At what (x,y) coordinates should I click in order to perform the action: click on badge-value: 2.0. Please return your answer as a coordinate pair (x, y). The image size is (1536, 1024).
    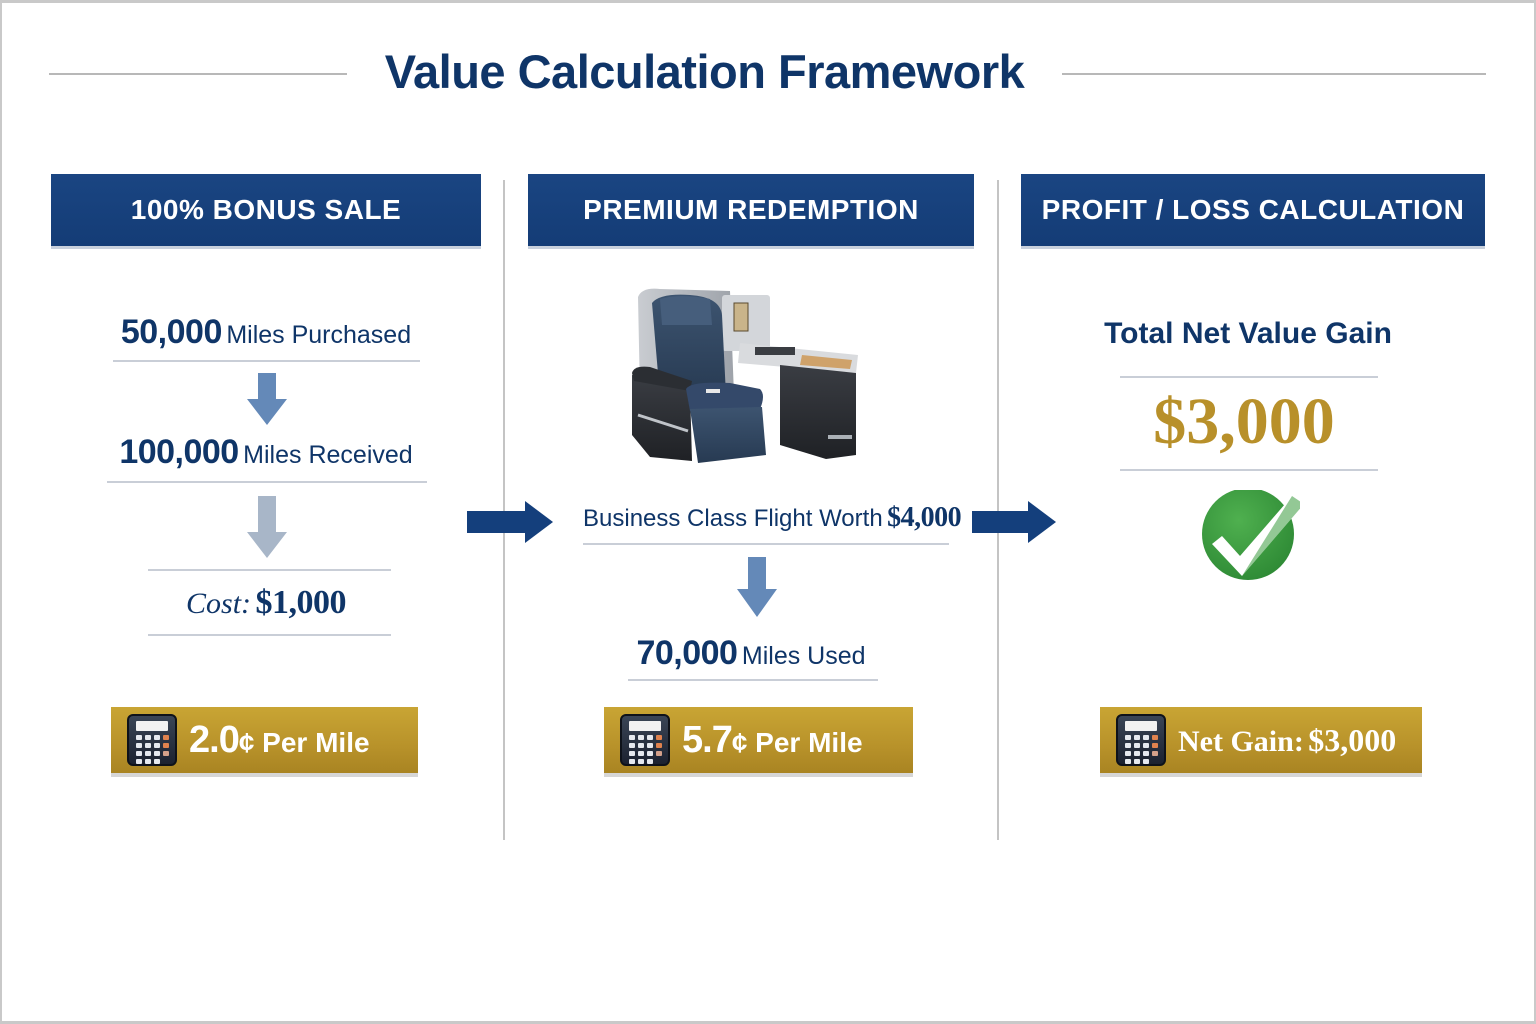
    Looking at the image, I should click on (214, 739).